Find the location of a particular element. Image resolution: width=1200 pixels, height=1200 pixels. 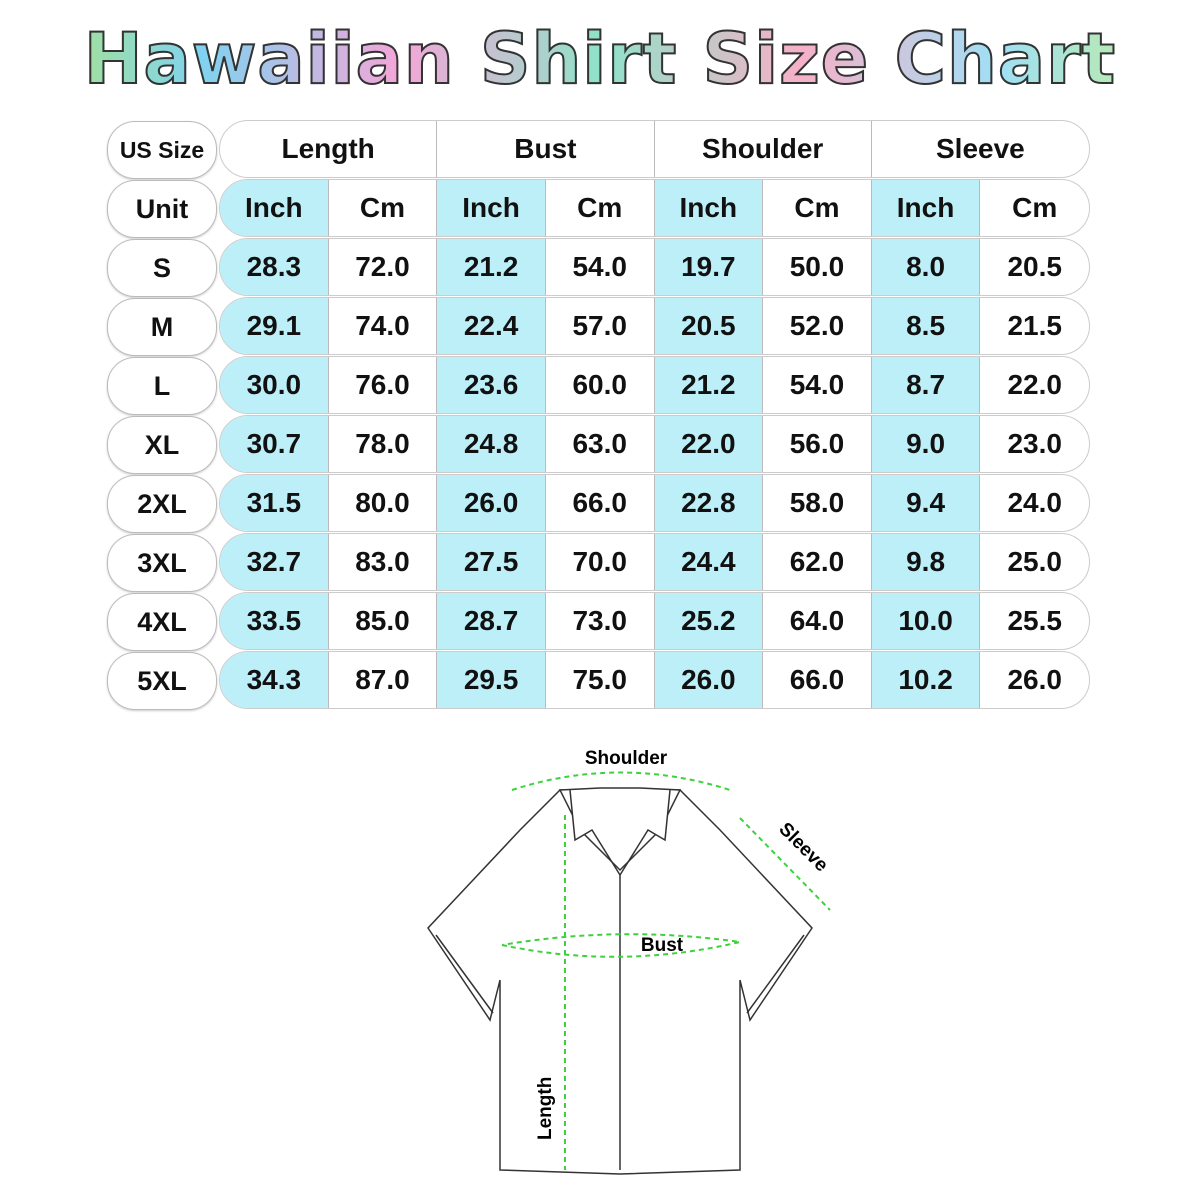

shirt-diagram: Shoulder Sleeve Bust Length is located at coordinates (629, 961).